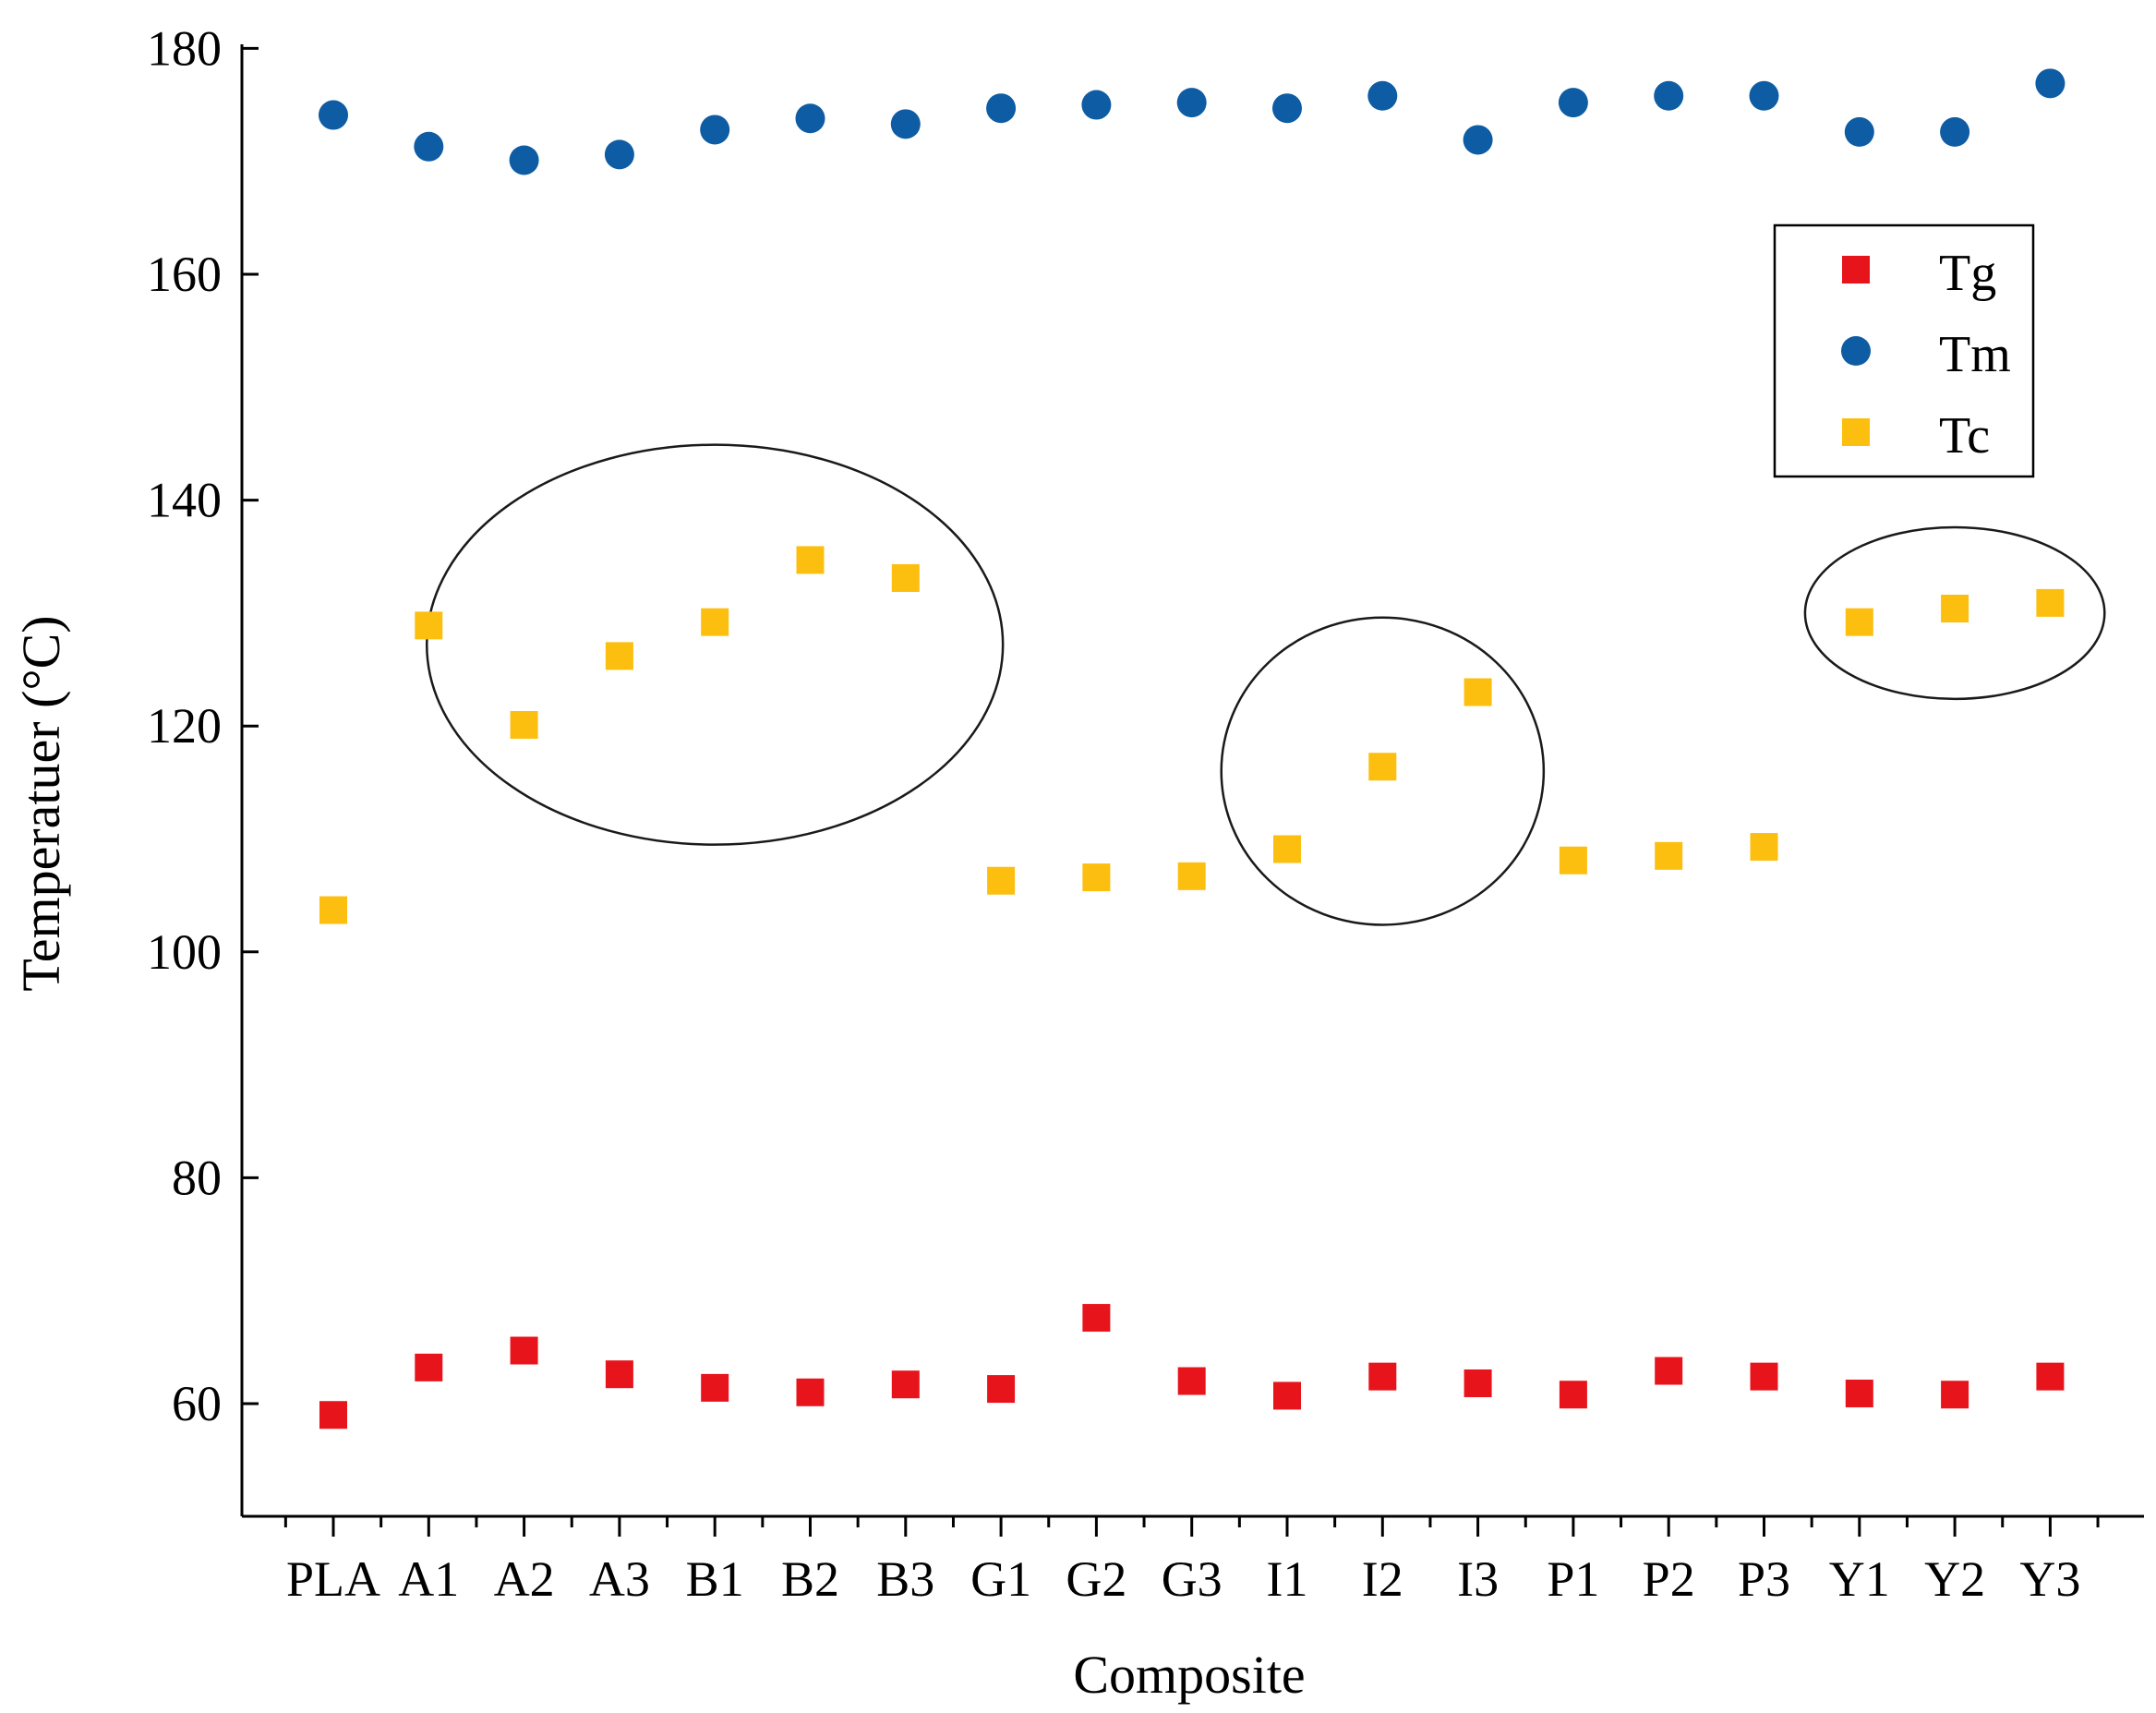 This screenshot has height=1713, width=2156. I want to click on x-tick-label: Y3, so click(2049, 1579).